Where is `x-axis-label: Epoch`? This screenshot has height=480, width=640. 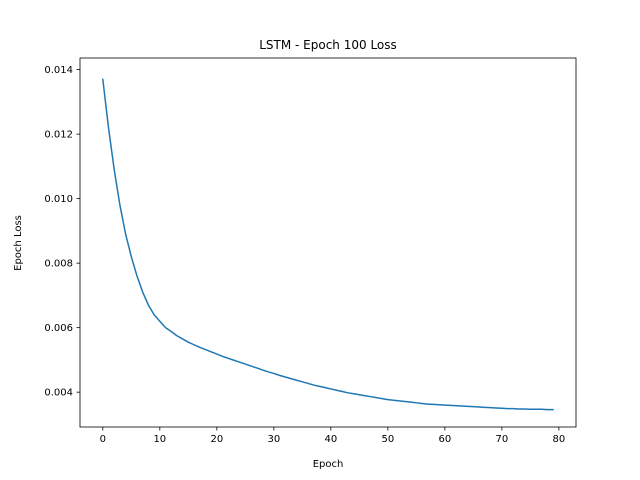 x-axis-label: Epoch is located at coordinates (328, 464).